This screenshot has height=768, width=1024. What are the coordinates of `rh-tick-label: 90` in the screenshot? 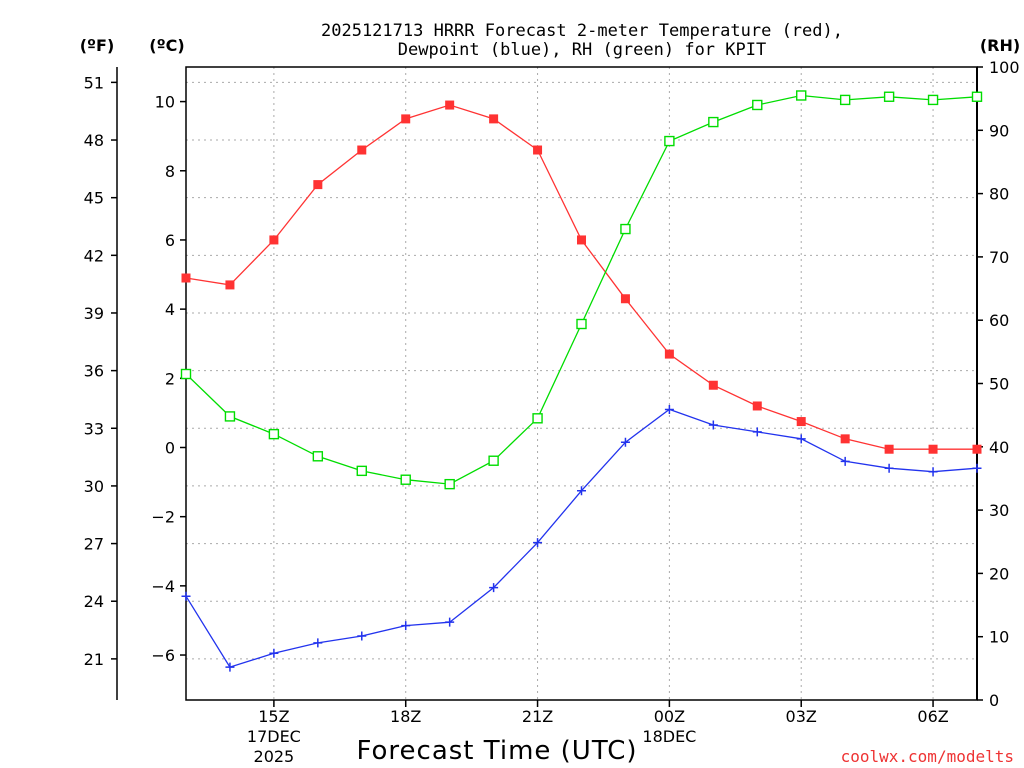 It's located at (999, 130).